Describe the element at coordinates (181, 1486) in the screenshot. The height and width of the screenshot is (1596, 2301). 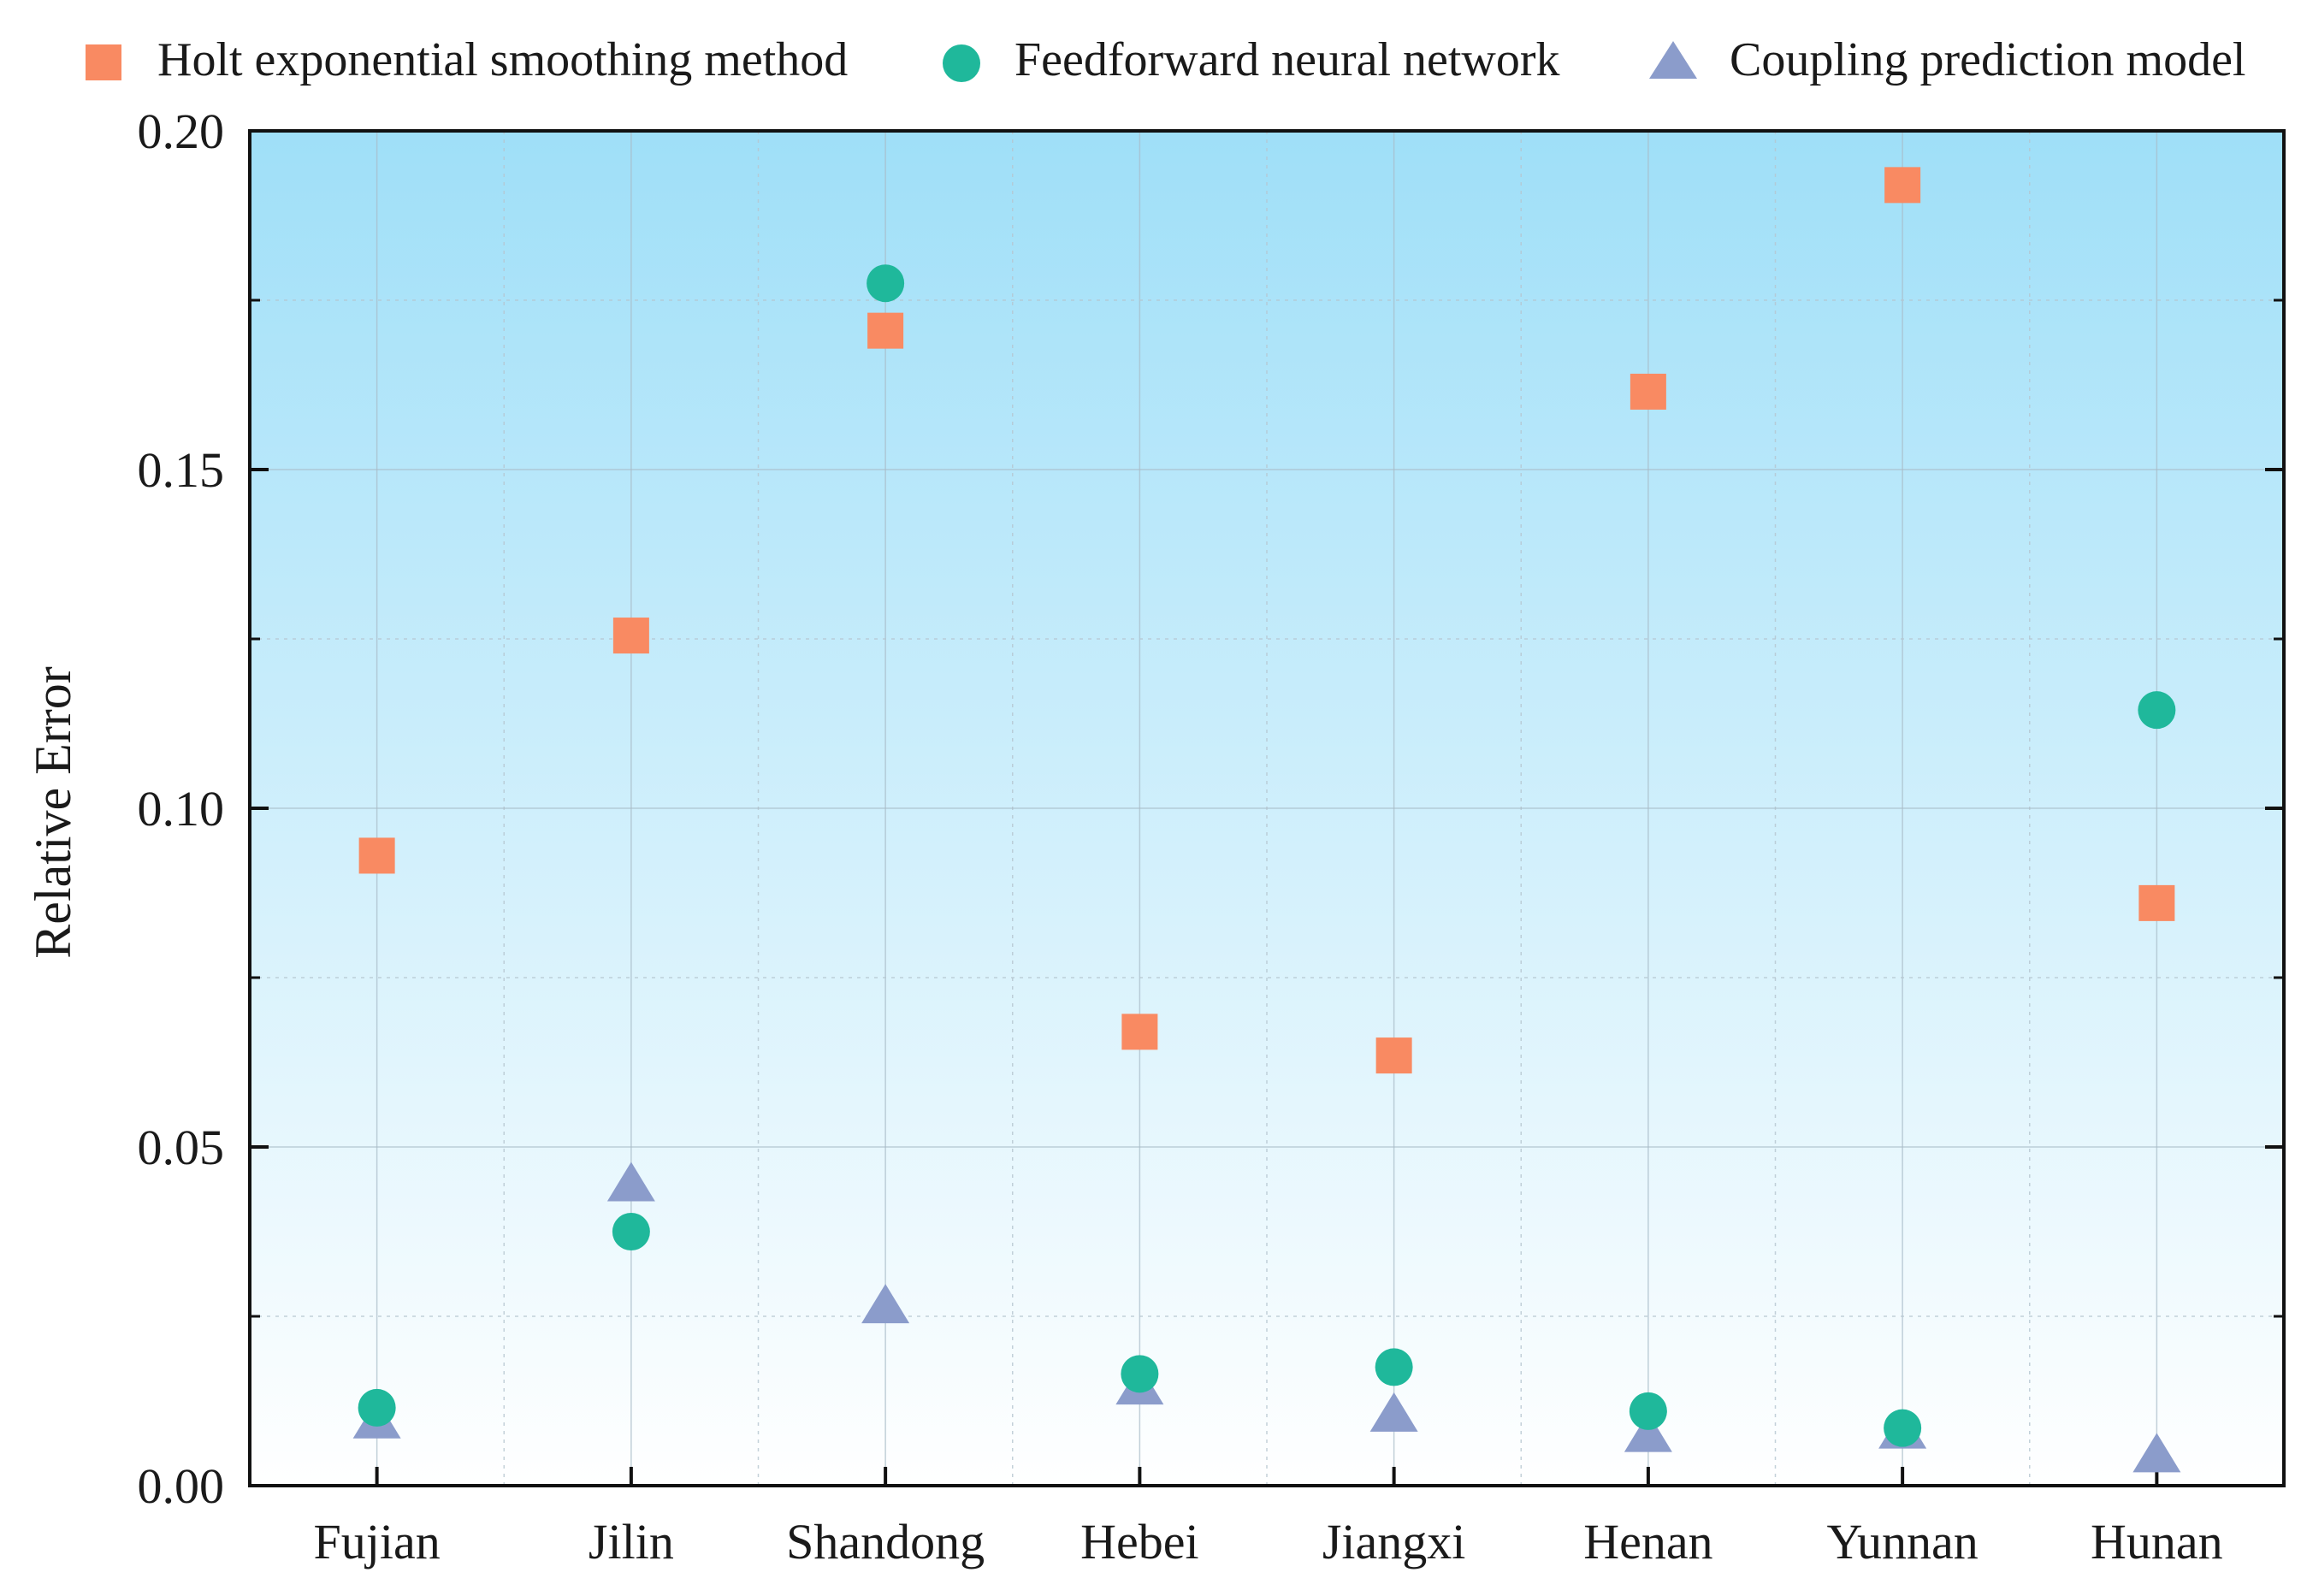
I see `y-tick-label: 0.00` at that location.